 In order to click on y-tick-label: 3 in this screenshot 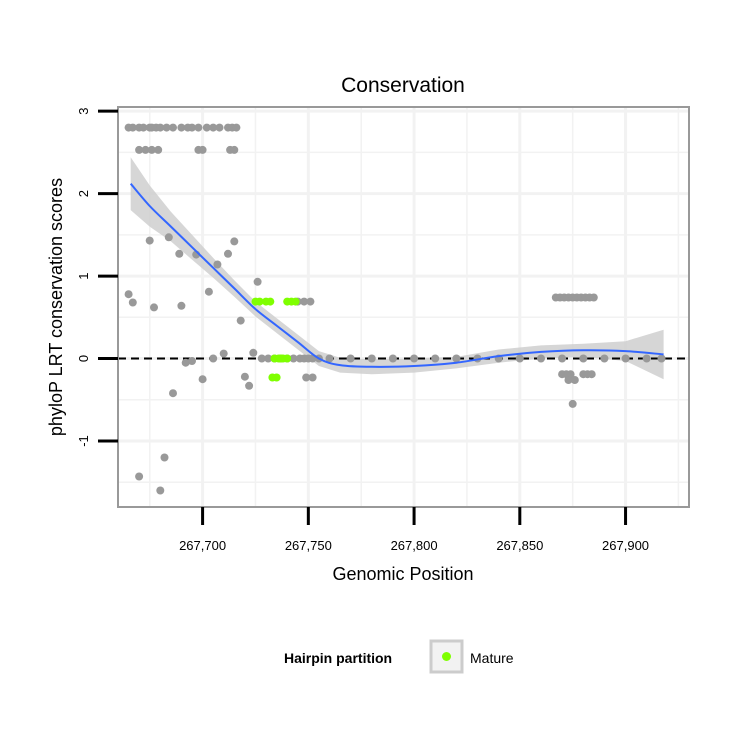, I will do `click(83, 110)`.